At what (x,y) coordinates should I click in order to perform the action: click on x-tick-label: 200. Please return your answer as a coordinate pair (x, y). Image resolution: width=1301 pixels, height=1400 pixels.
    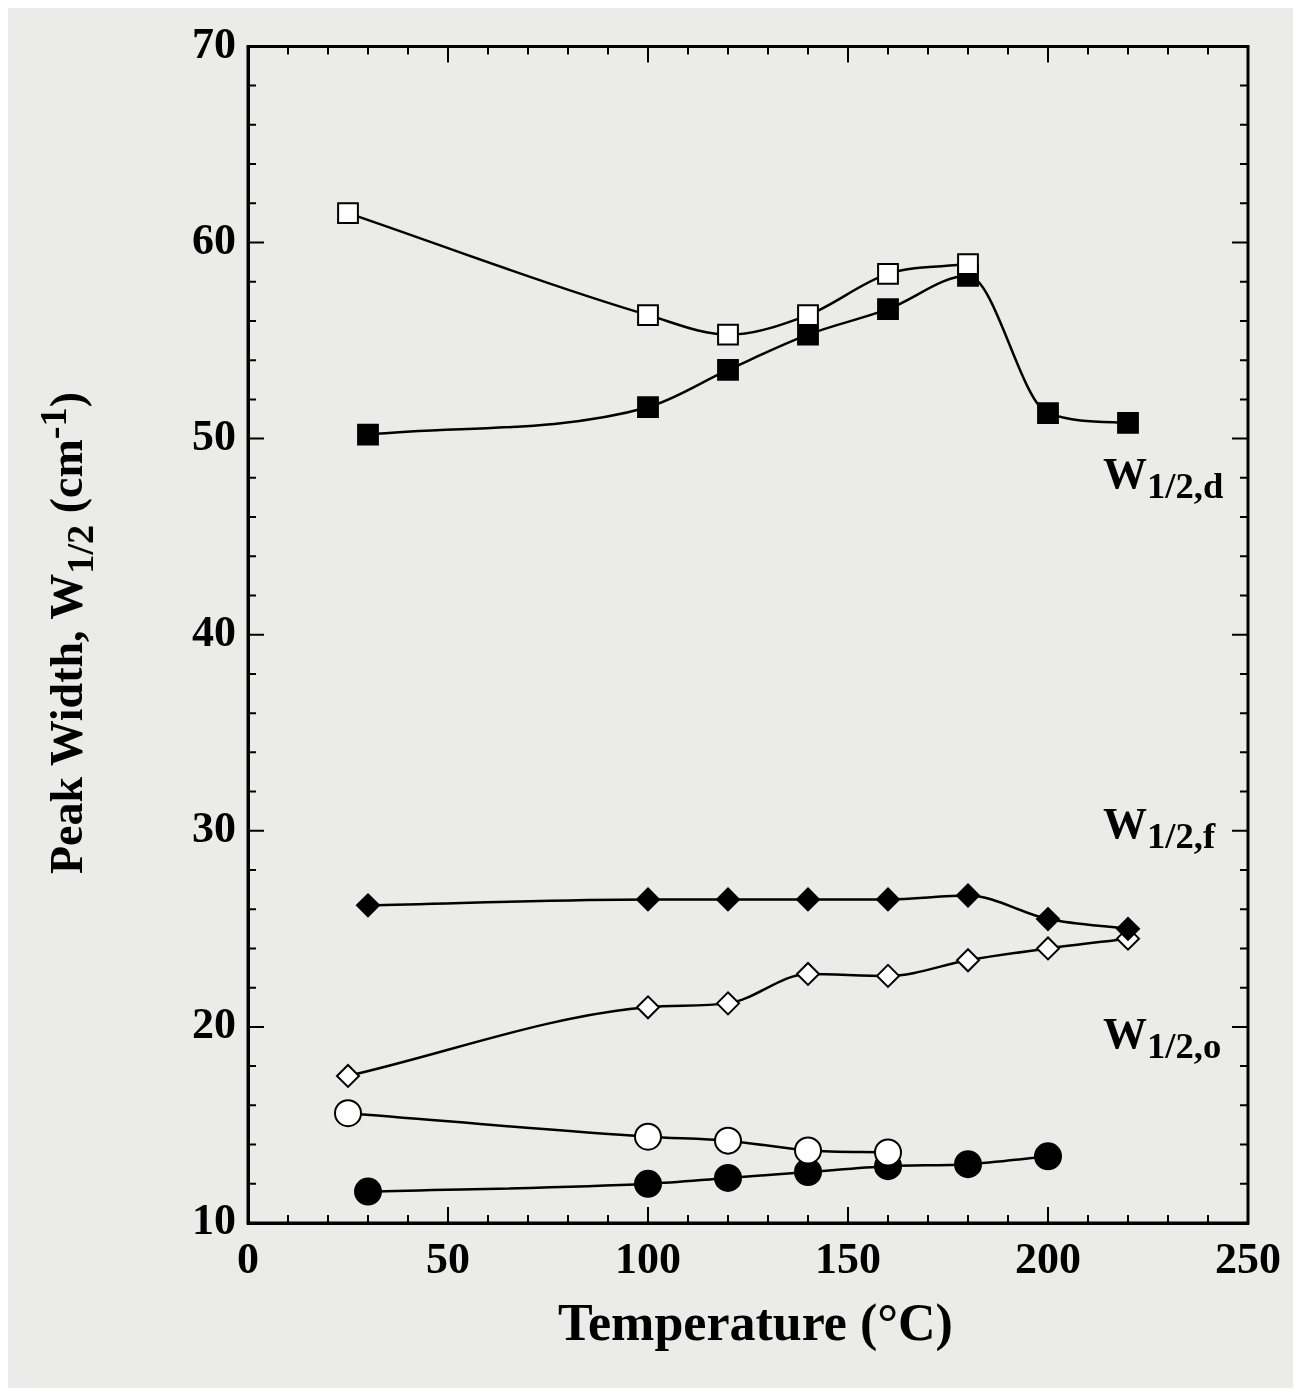
    Looking at the image, I should click on (1048, 1258).